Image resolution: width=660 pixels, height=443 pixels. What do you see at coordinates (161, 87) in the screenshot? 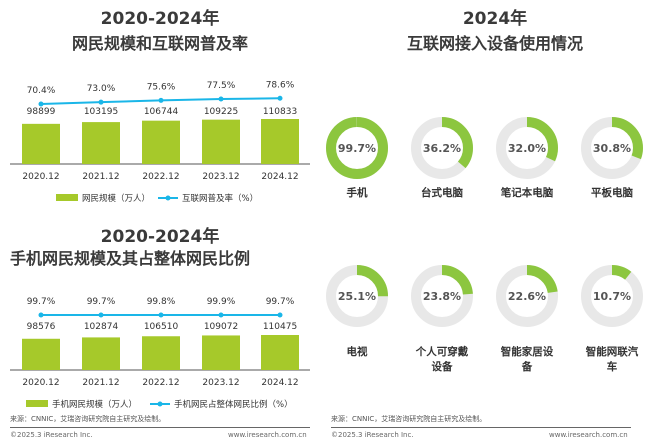
I see `line-value-label: 75.6%` at bounding box center [161, 87].